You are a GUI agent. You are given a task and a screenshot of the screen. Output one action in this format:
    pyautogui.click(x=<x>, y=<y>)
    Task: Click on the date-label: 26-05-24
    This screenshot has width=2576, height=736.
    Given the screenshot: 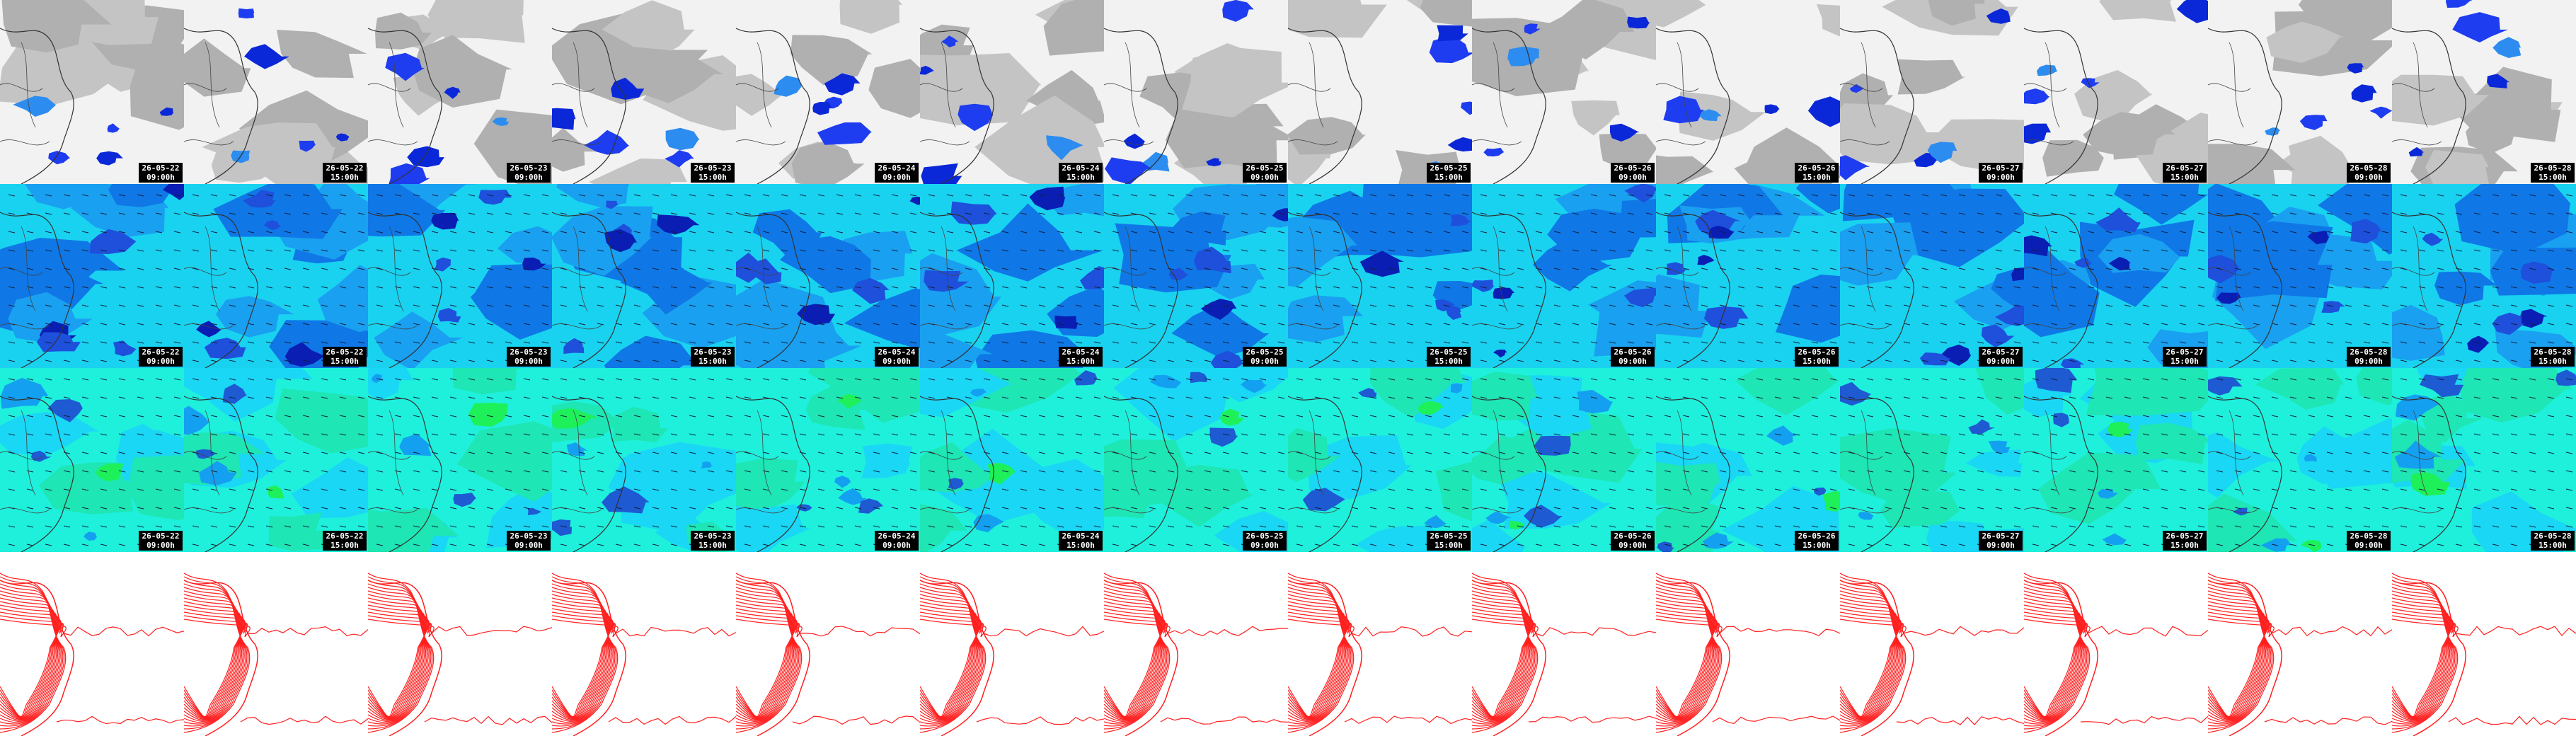 What is the action you would take?
    pyautogui.click(x=1081, y=352)
    